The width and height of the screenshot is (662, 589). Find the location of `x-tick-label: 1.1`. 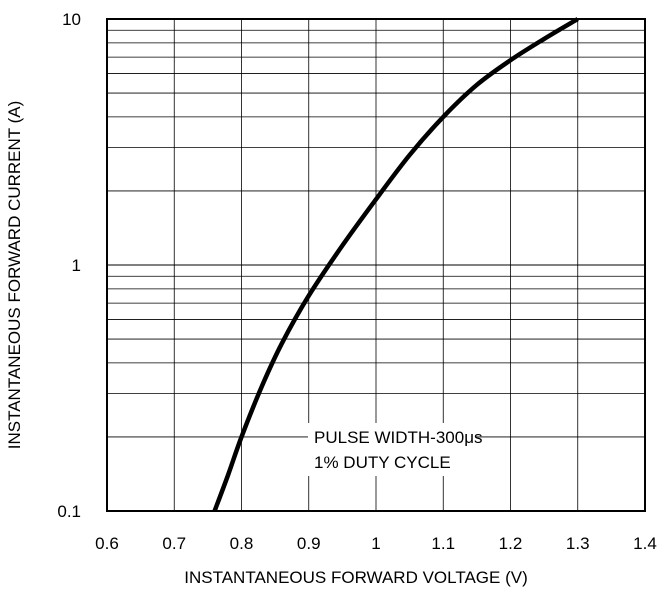

x-tick-label: 1.1 is located at coordinates (443, 543).